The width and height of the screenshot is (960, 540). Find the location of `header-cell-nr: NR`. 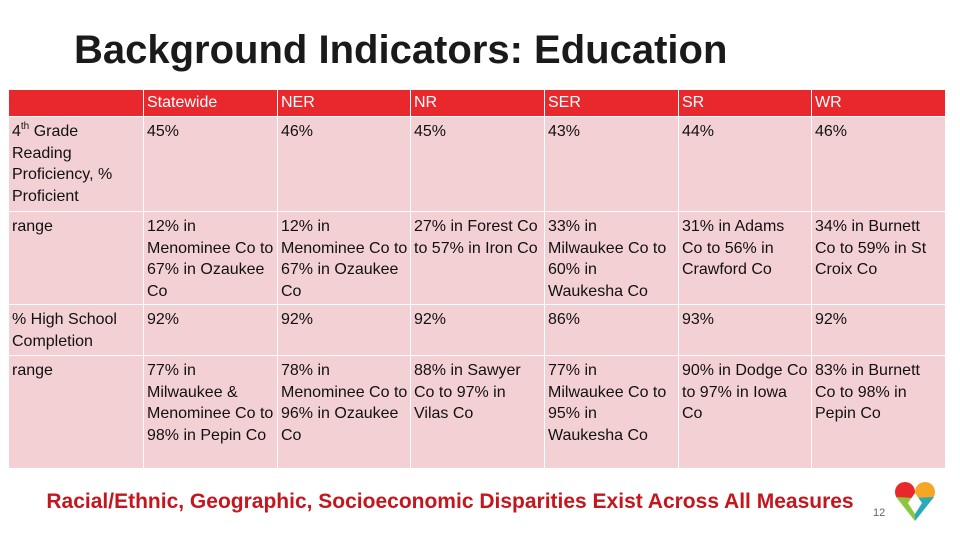

header-cell-nr: NR is located at coordinates (477, 103).